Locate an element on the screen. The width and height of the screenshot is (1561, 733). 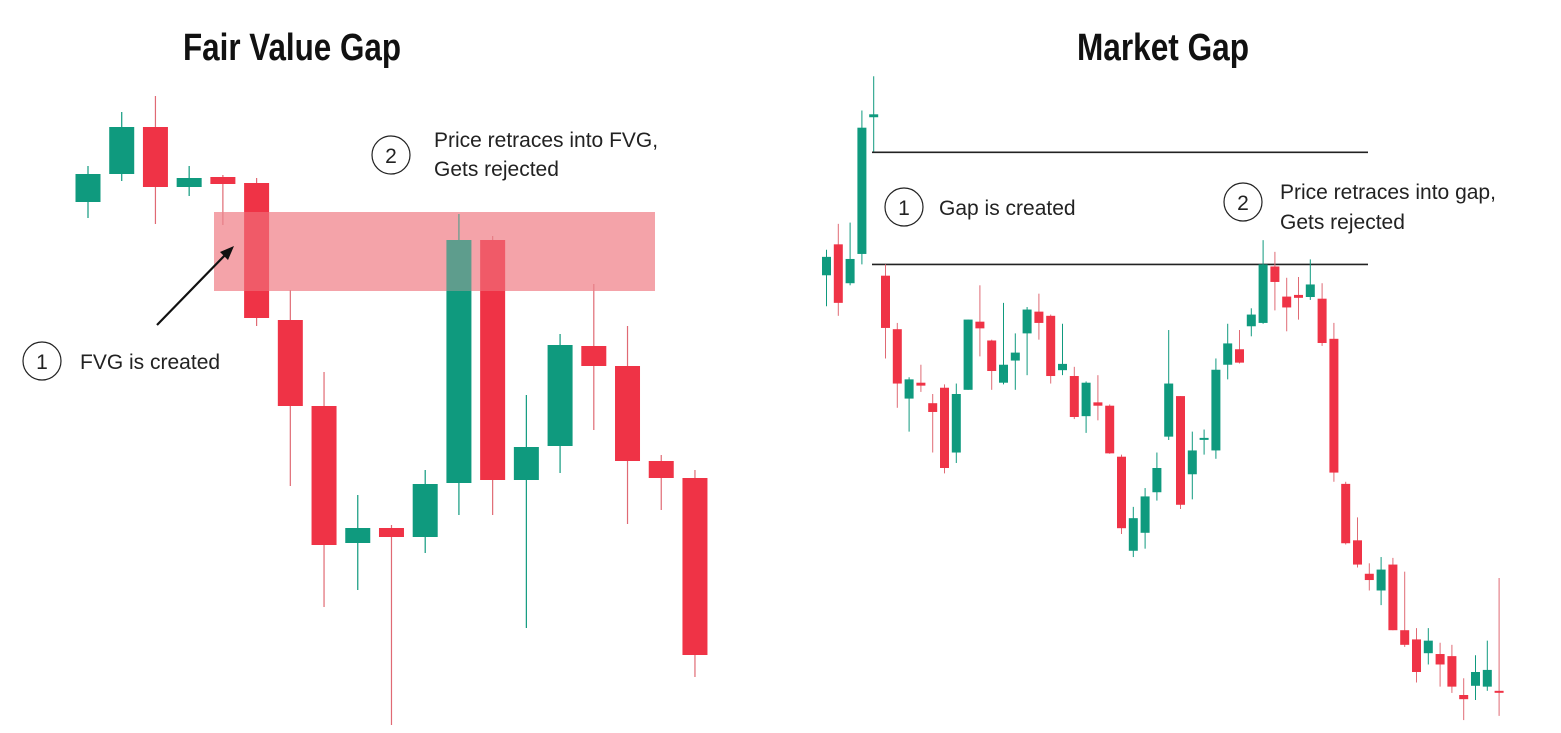
fvg-zone-overlay is located at coordinates (434, 251).